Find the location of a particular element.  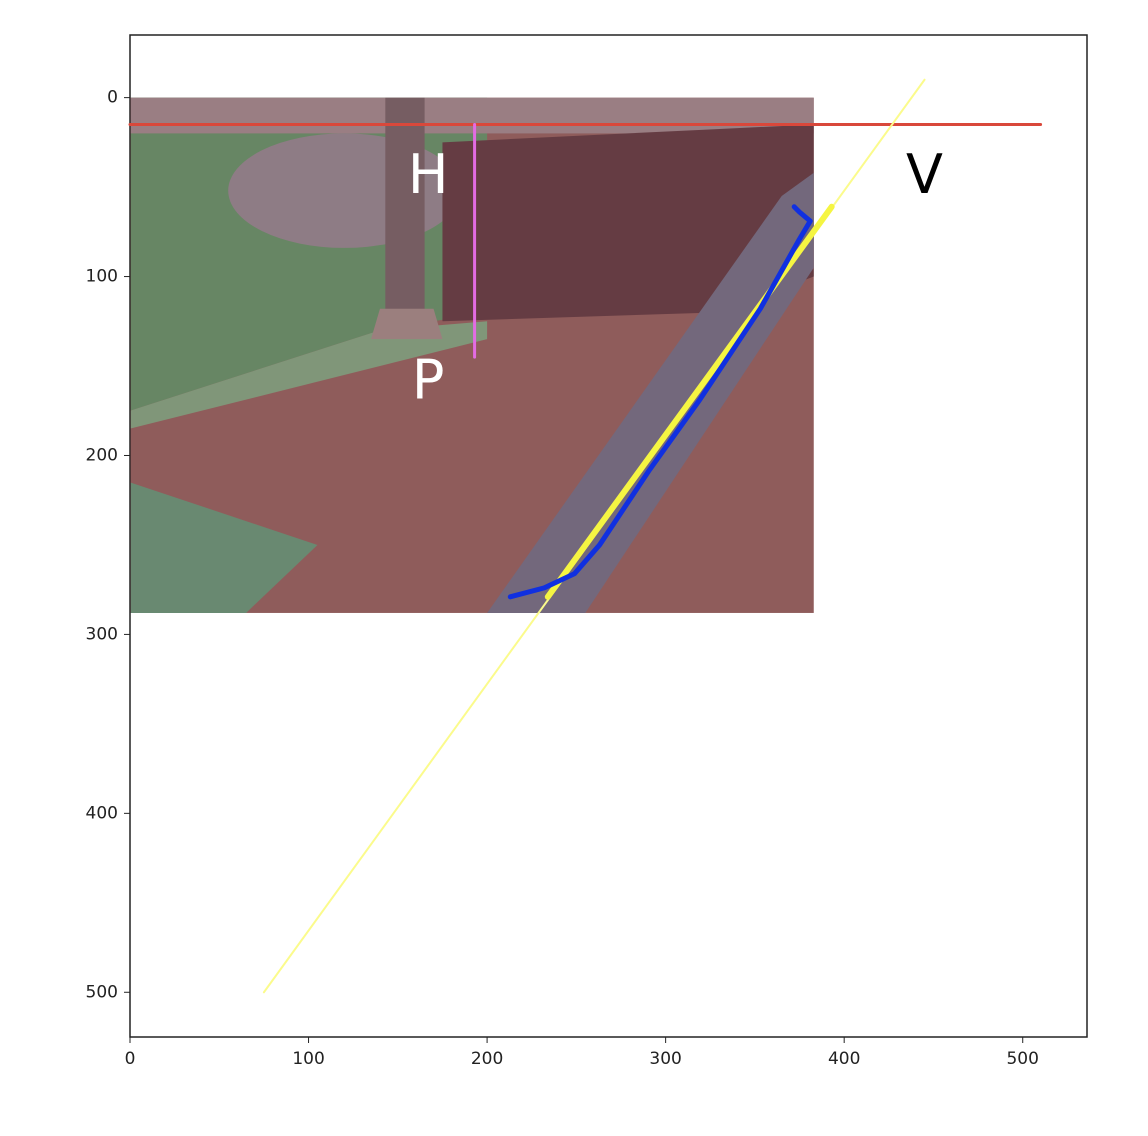

y-tick-label: 500 is located at coordinates (102, 992).